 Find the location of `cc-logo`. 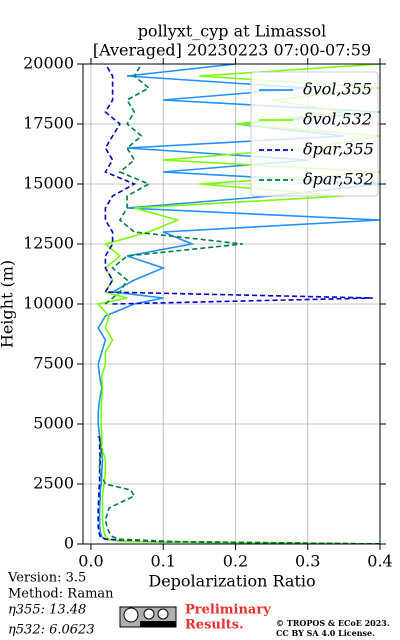

cc-logo is located at coordinates (148, 617).